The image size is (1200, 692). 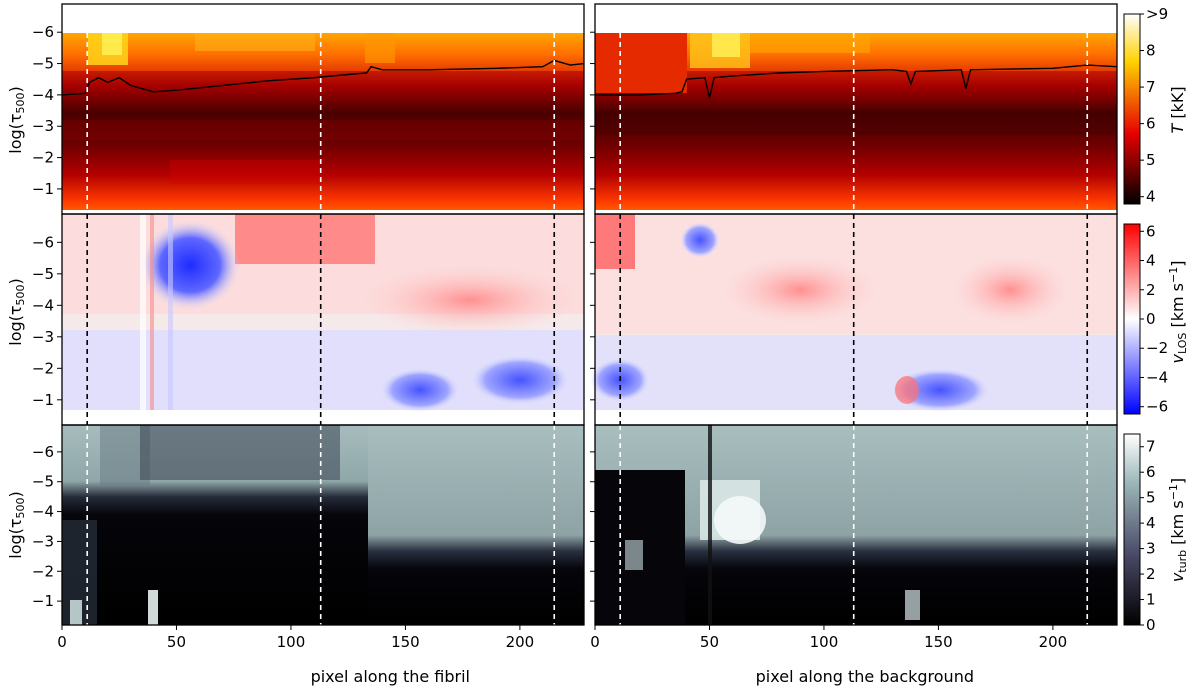 I want to click on ylabel-row1: log(τ500), so click(x=16, y=120).